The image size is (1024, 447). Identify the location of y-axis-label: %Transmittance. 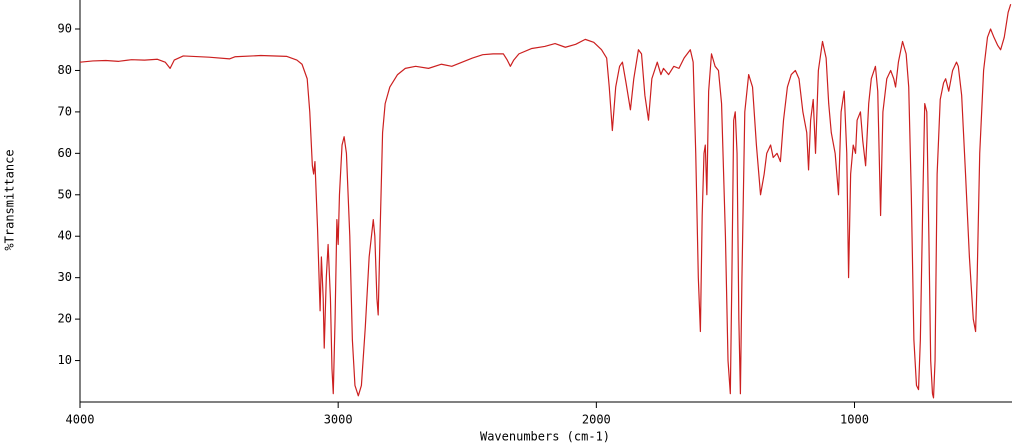
(10, 199).